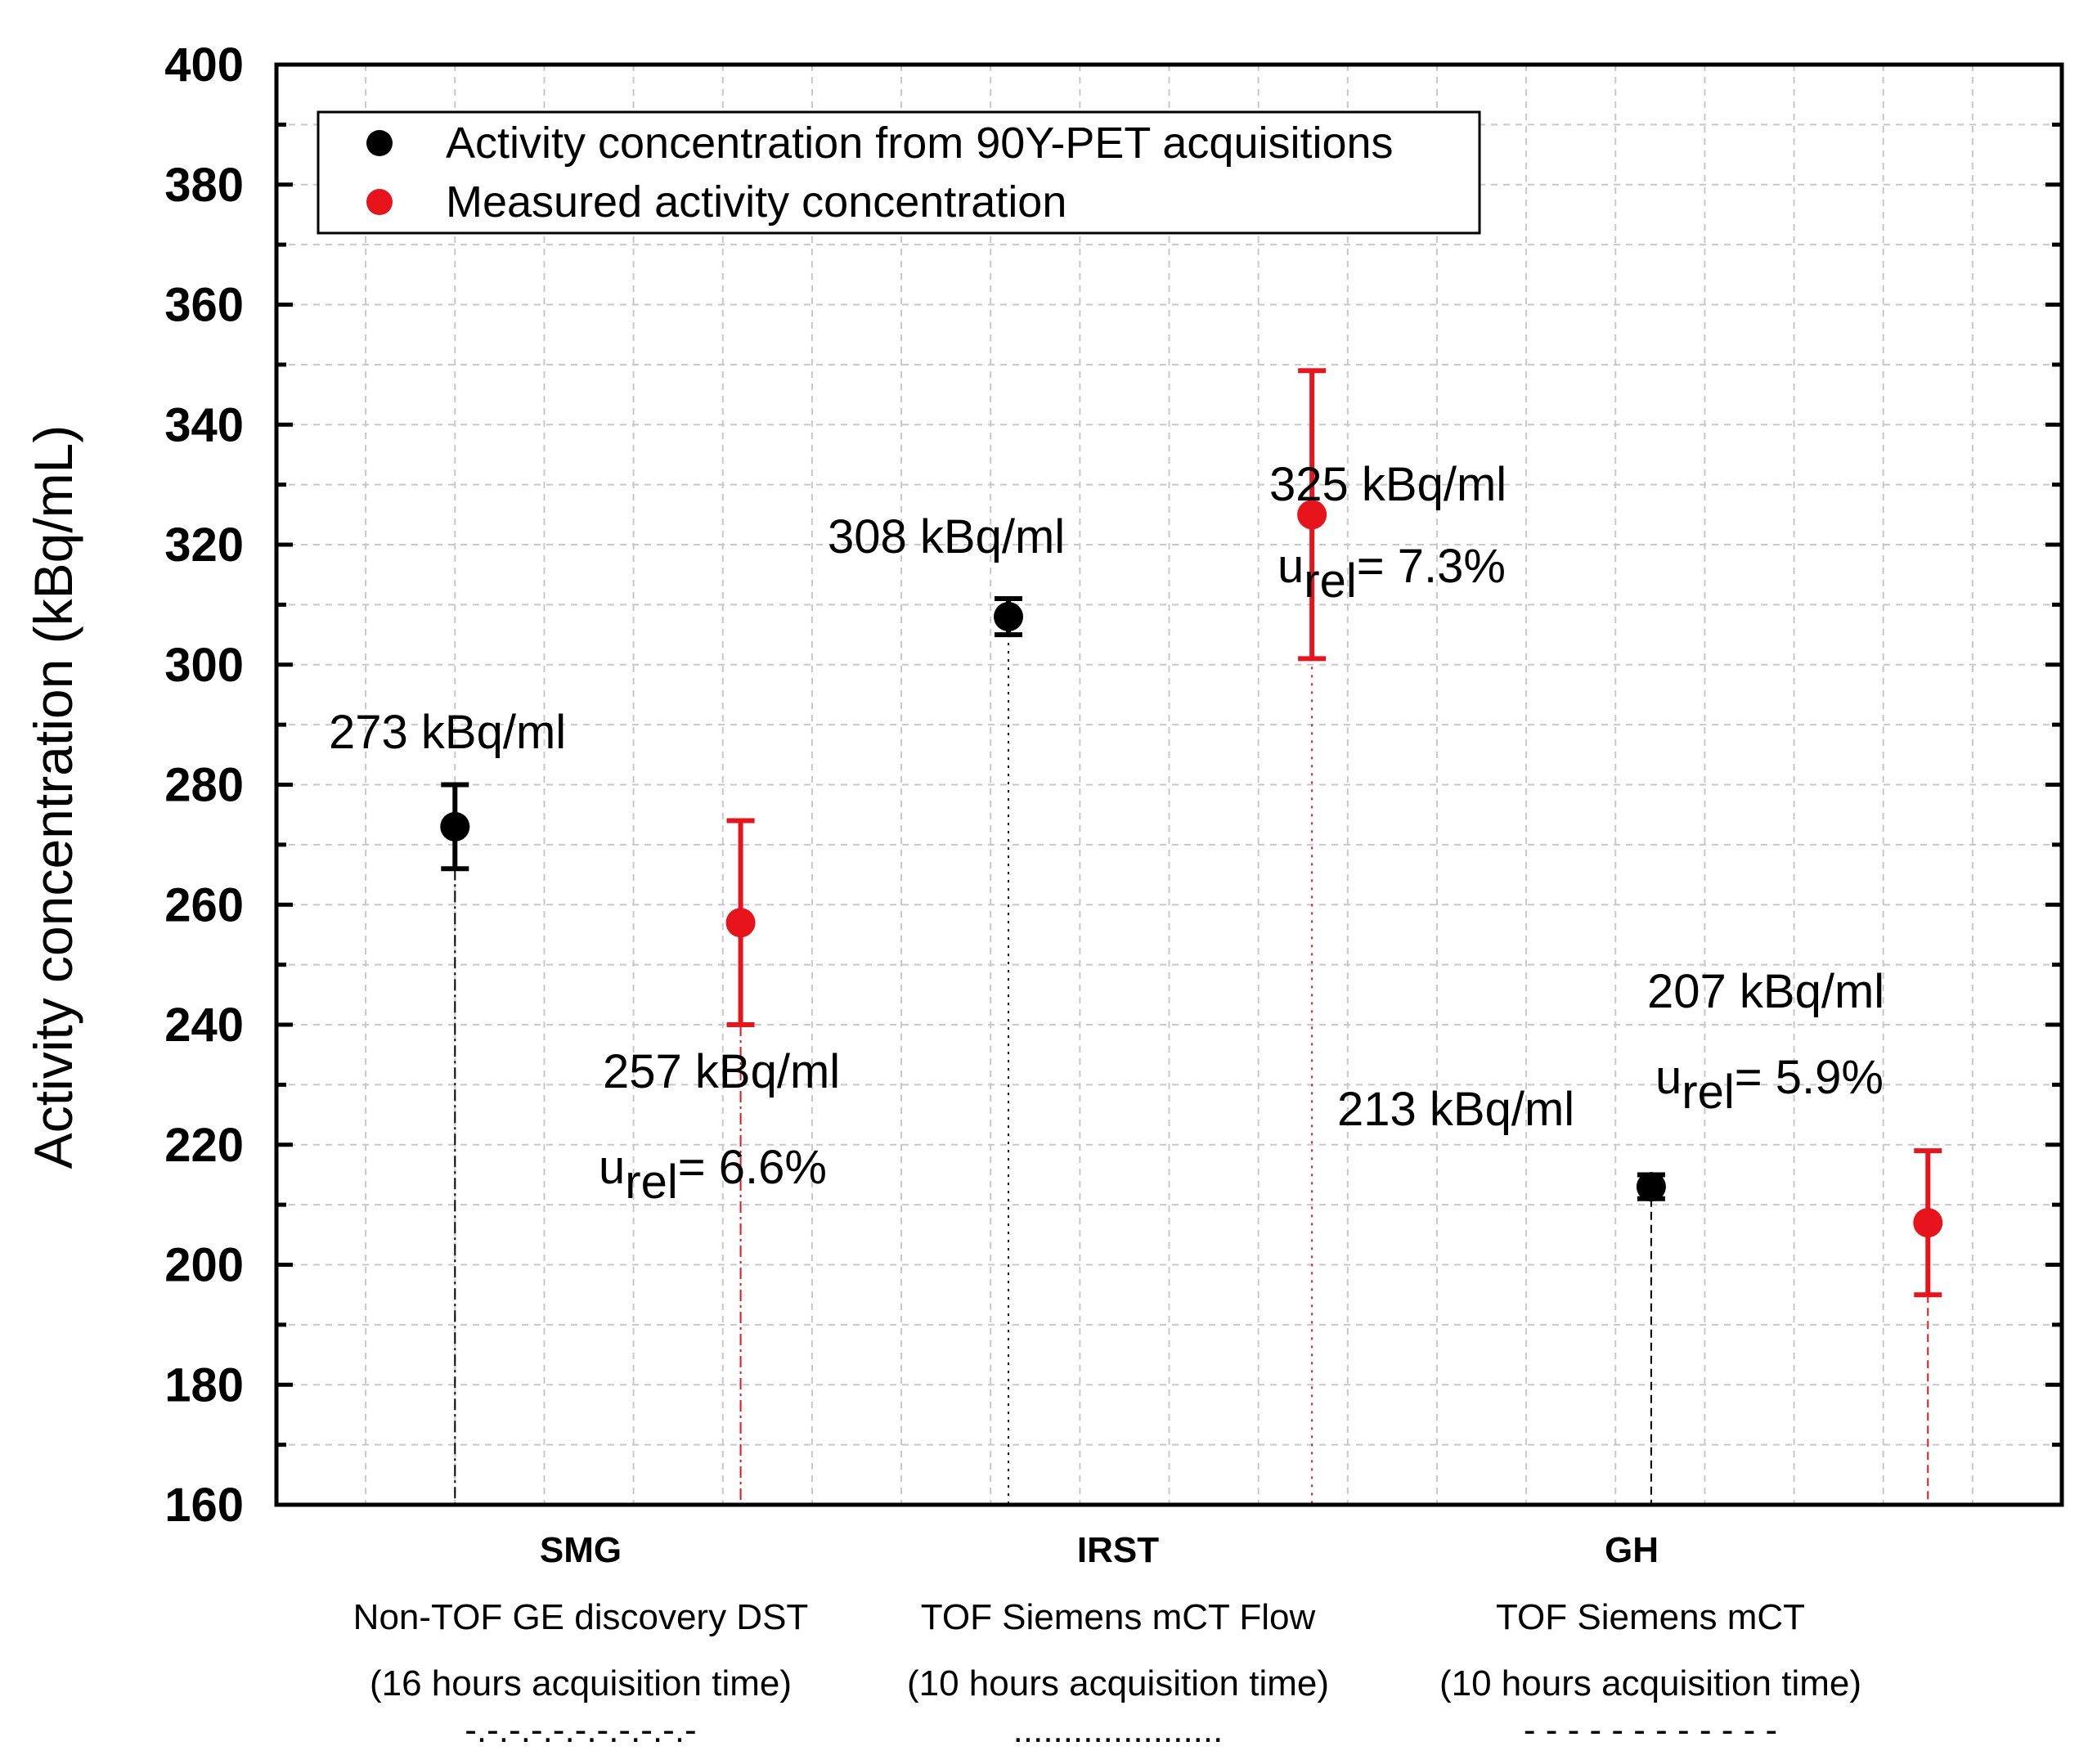  What do you see at coordinates (447, 732) in the screenshot?
I see `value-annotation: 273 kBq/ml` at bounding box center [447, 732].